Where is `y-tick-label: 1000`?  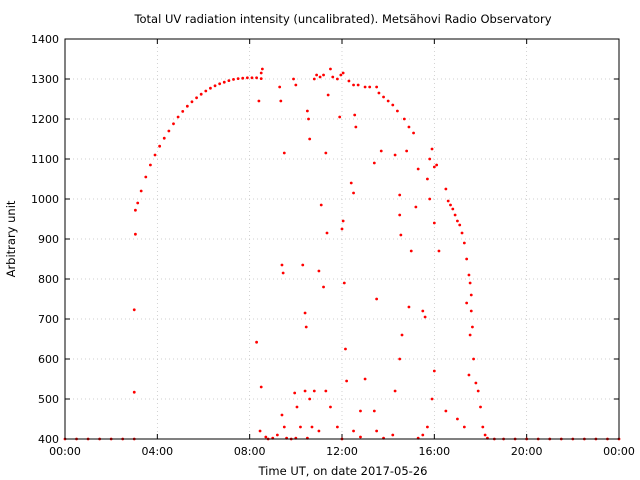 y-tick-label: 1000 is located at coordinates (45, 199).